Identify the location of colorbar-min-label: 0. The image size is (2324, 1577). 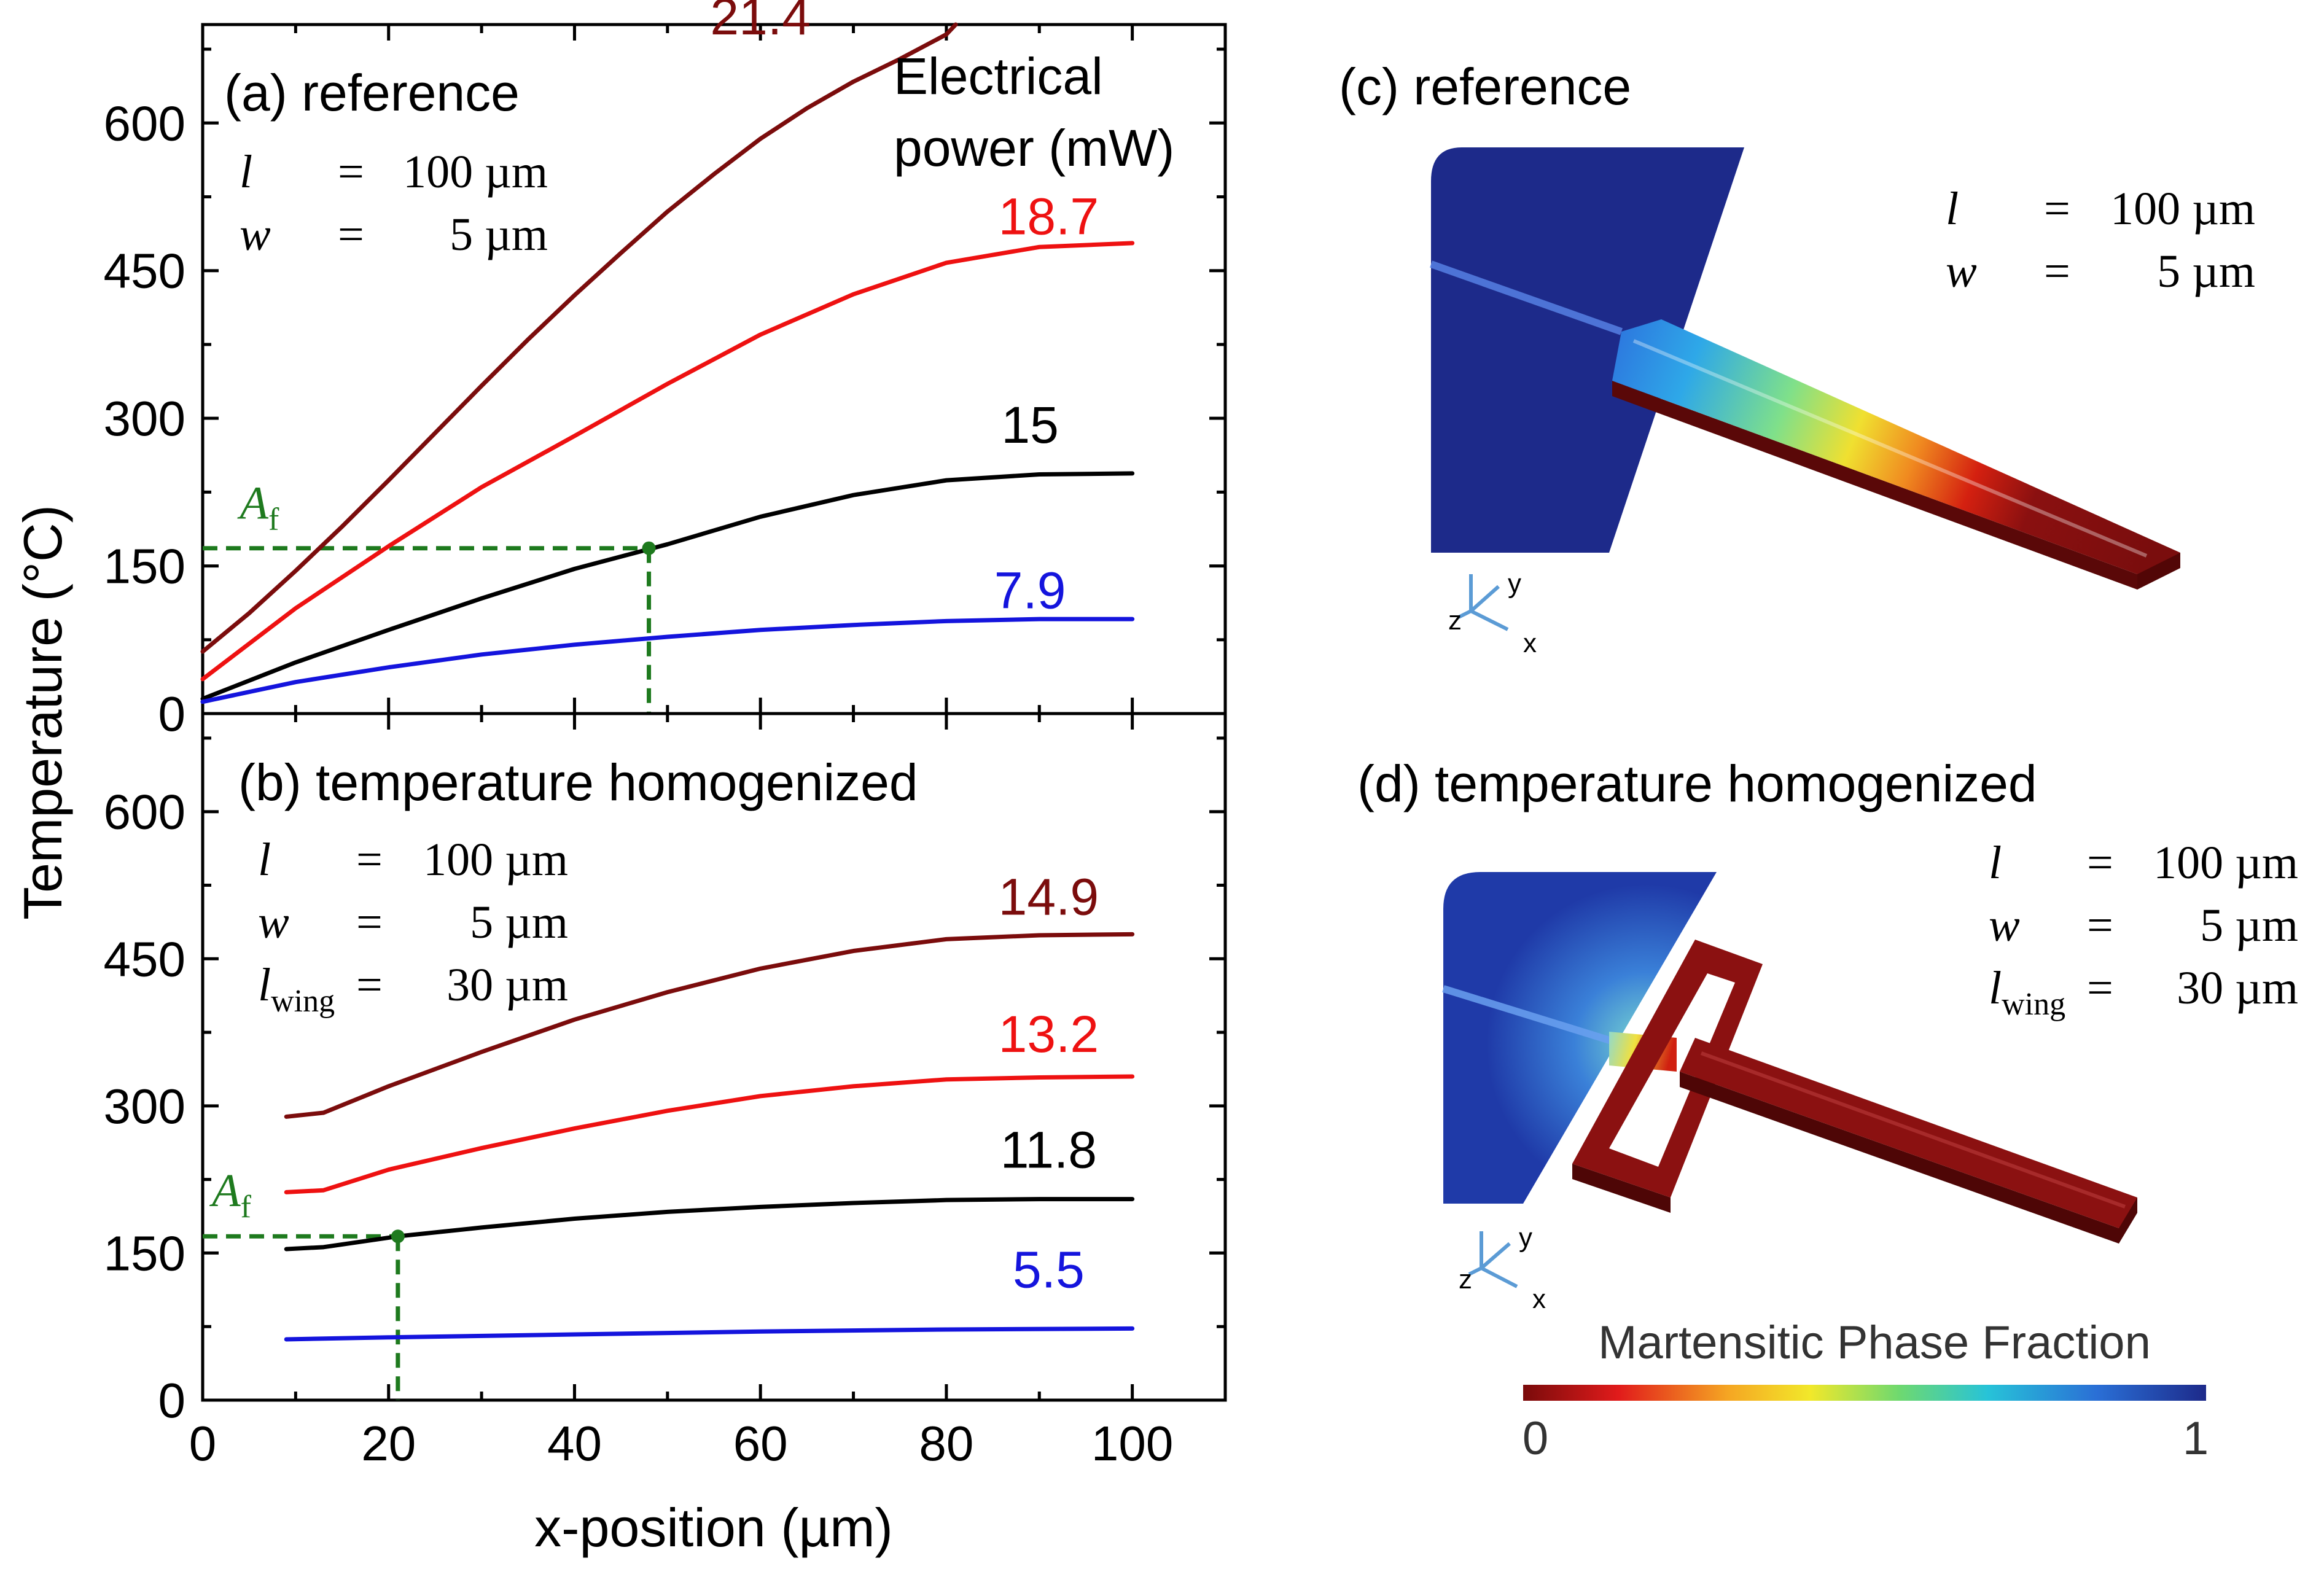
(1535, 1439).